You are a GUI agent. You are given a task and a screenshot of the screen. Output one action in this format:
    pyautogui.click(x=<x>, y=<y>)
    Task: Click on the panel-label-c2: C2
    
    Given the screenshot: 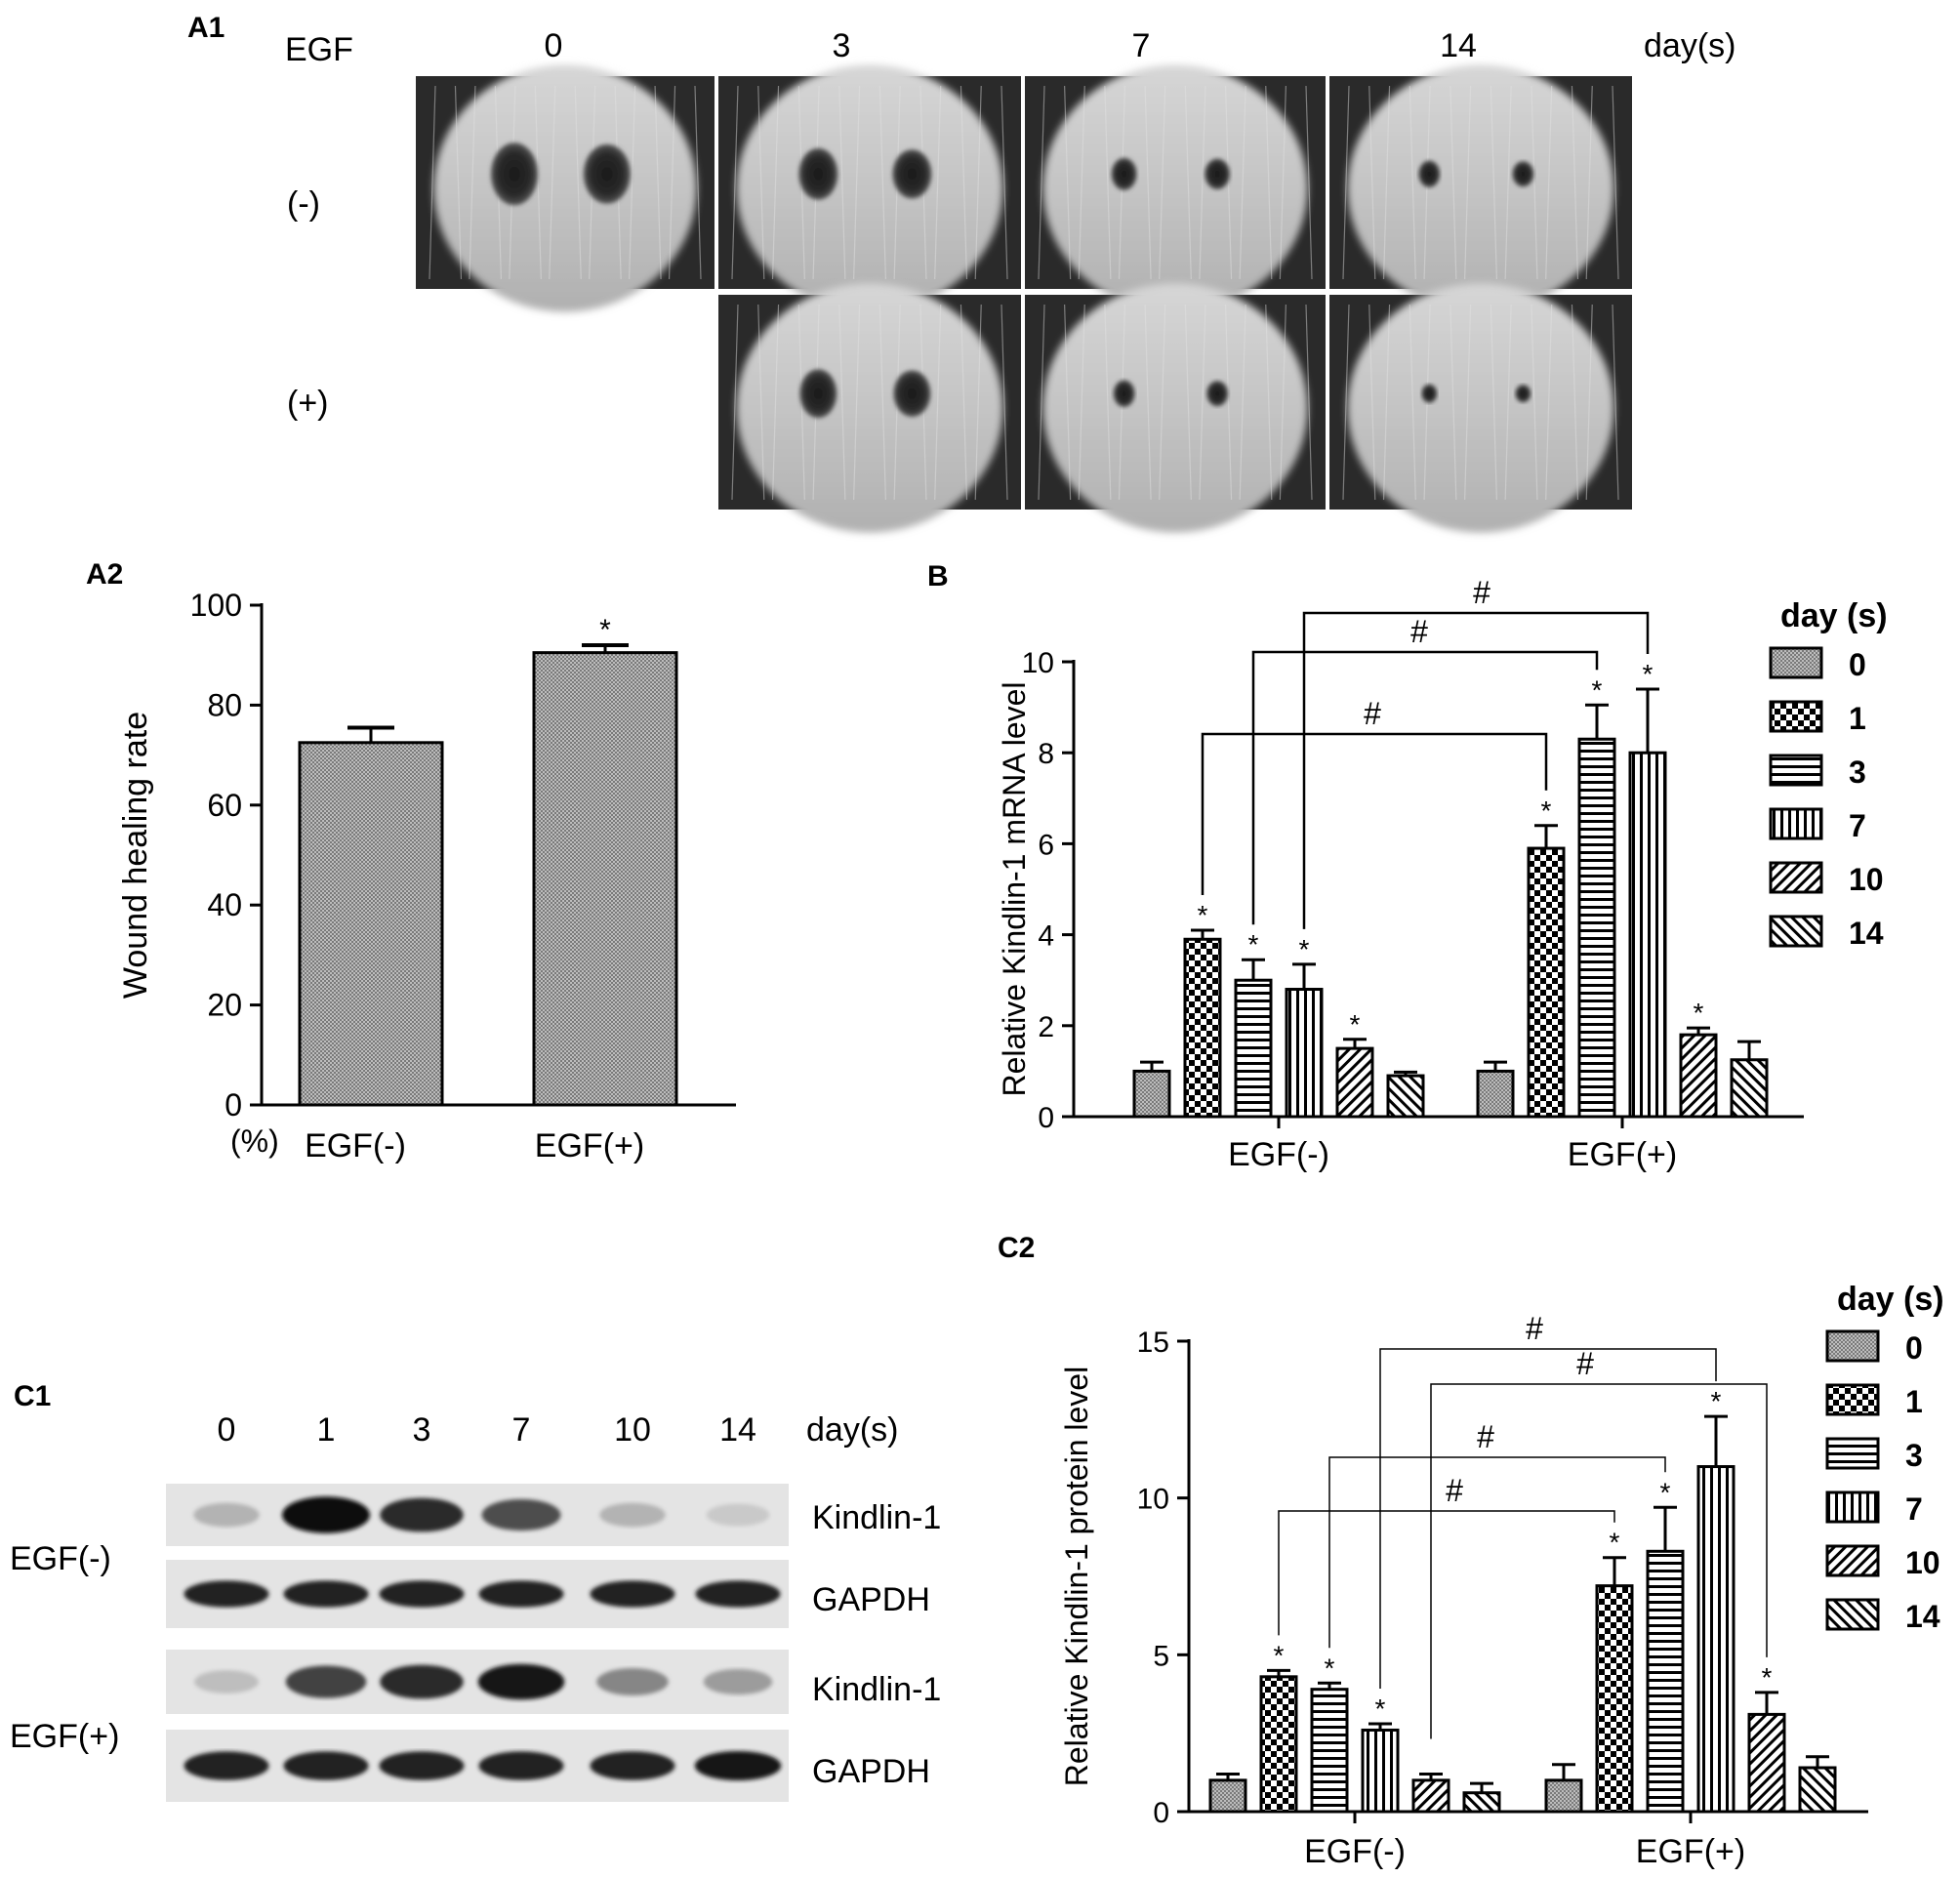 What is the action you would take?
    pyautogui.click(x=1017, y=1248)
    